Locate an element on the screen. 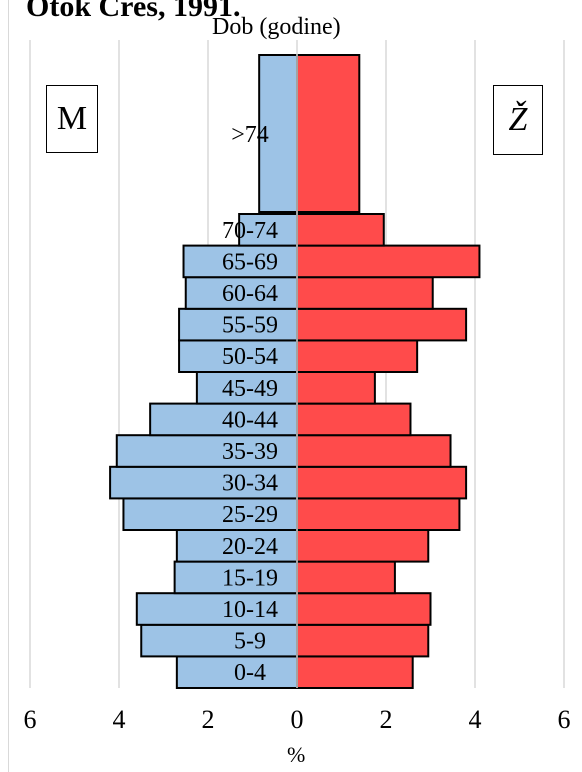  category-label: 55-59 is located at coordinates (250, 326).